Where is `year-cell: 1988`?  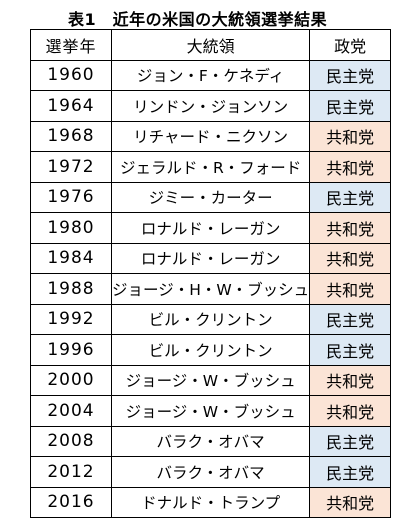 year-cell: 1988 is located at coordinates (71, 289).